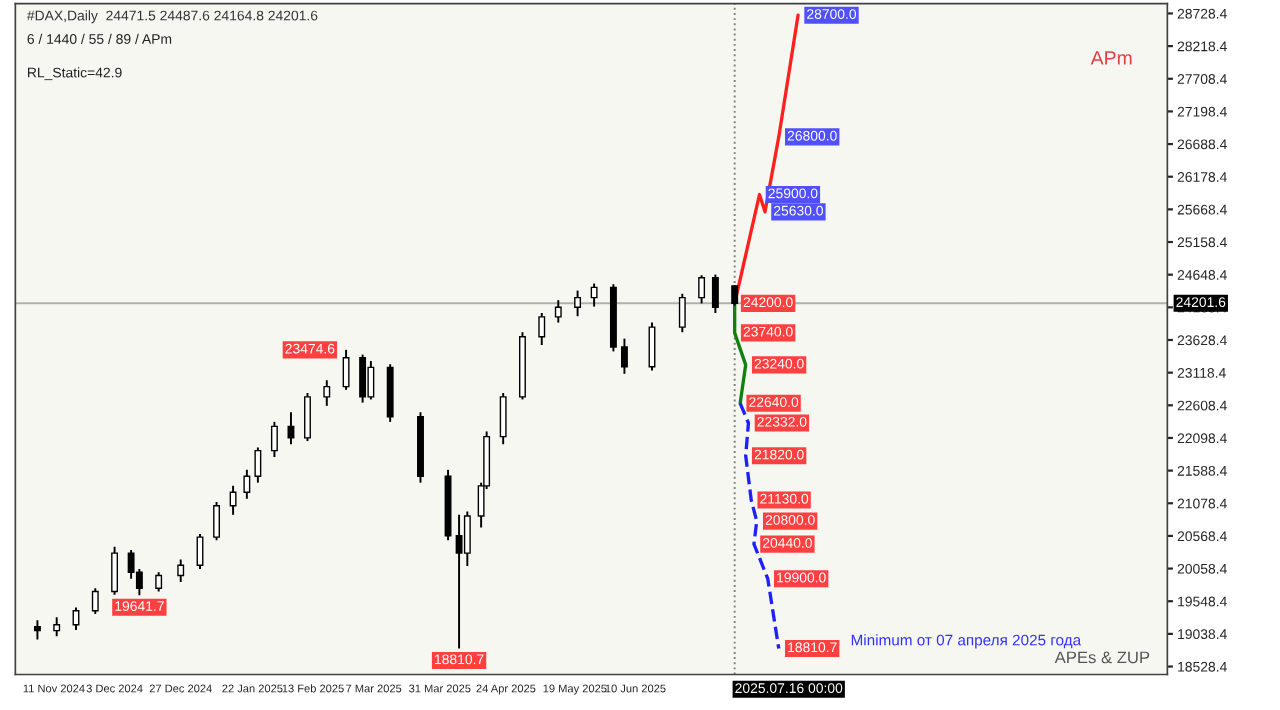 This screenshot has width=1280, height=710. Describe the element at coordinates (1111, 58) in the screenshot. I see `annotation: APm` at that location.